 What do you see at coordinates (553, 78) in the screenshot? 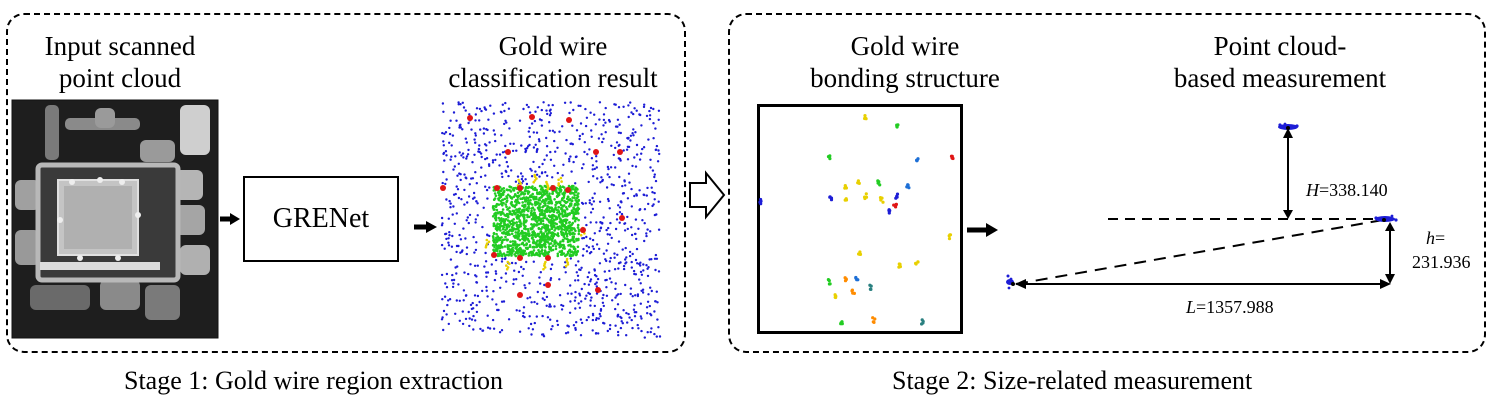
I see `classification-title-line2: classification result` at bounding box center [553, 78].